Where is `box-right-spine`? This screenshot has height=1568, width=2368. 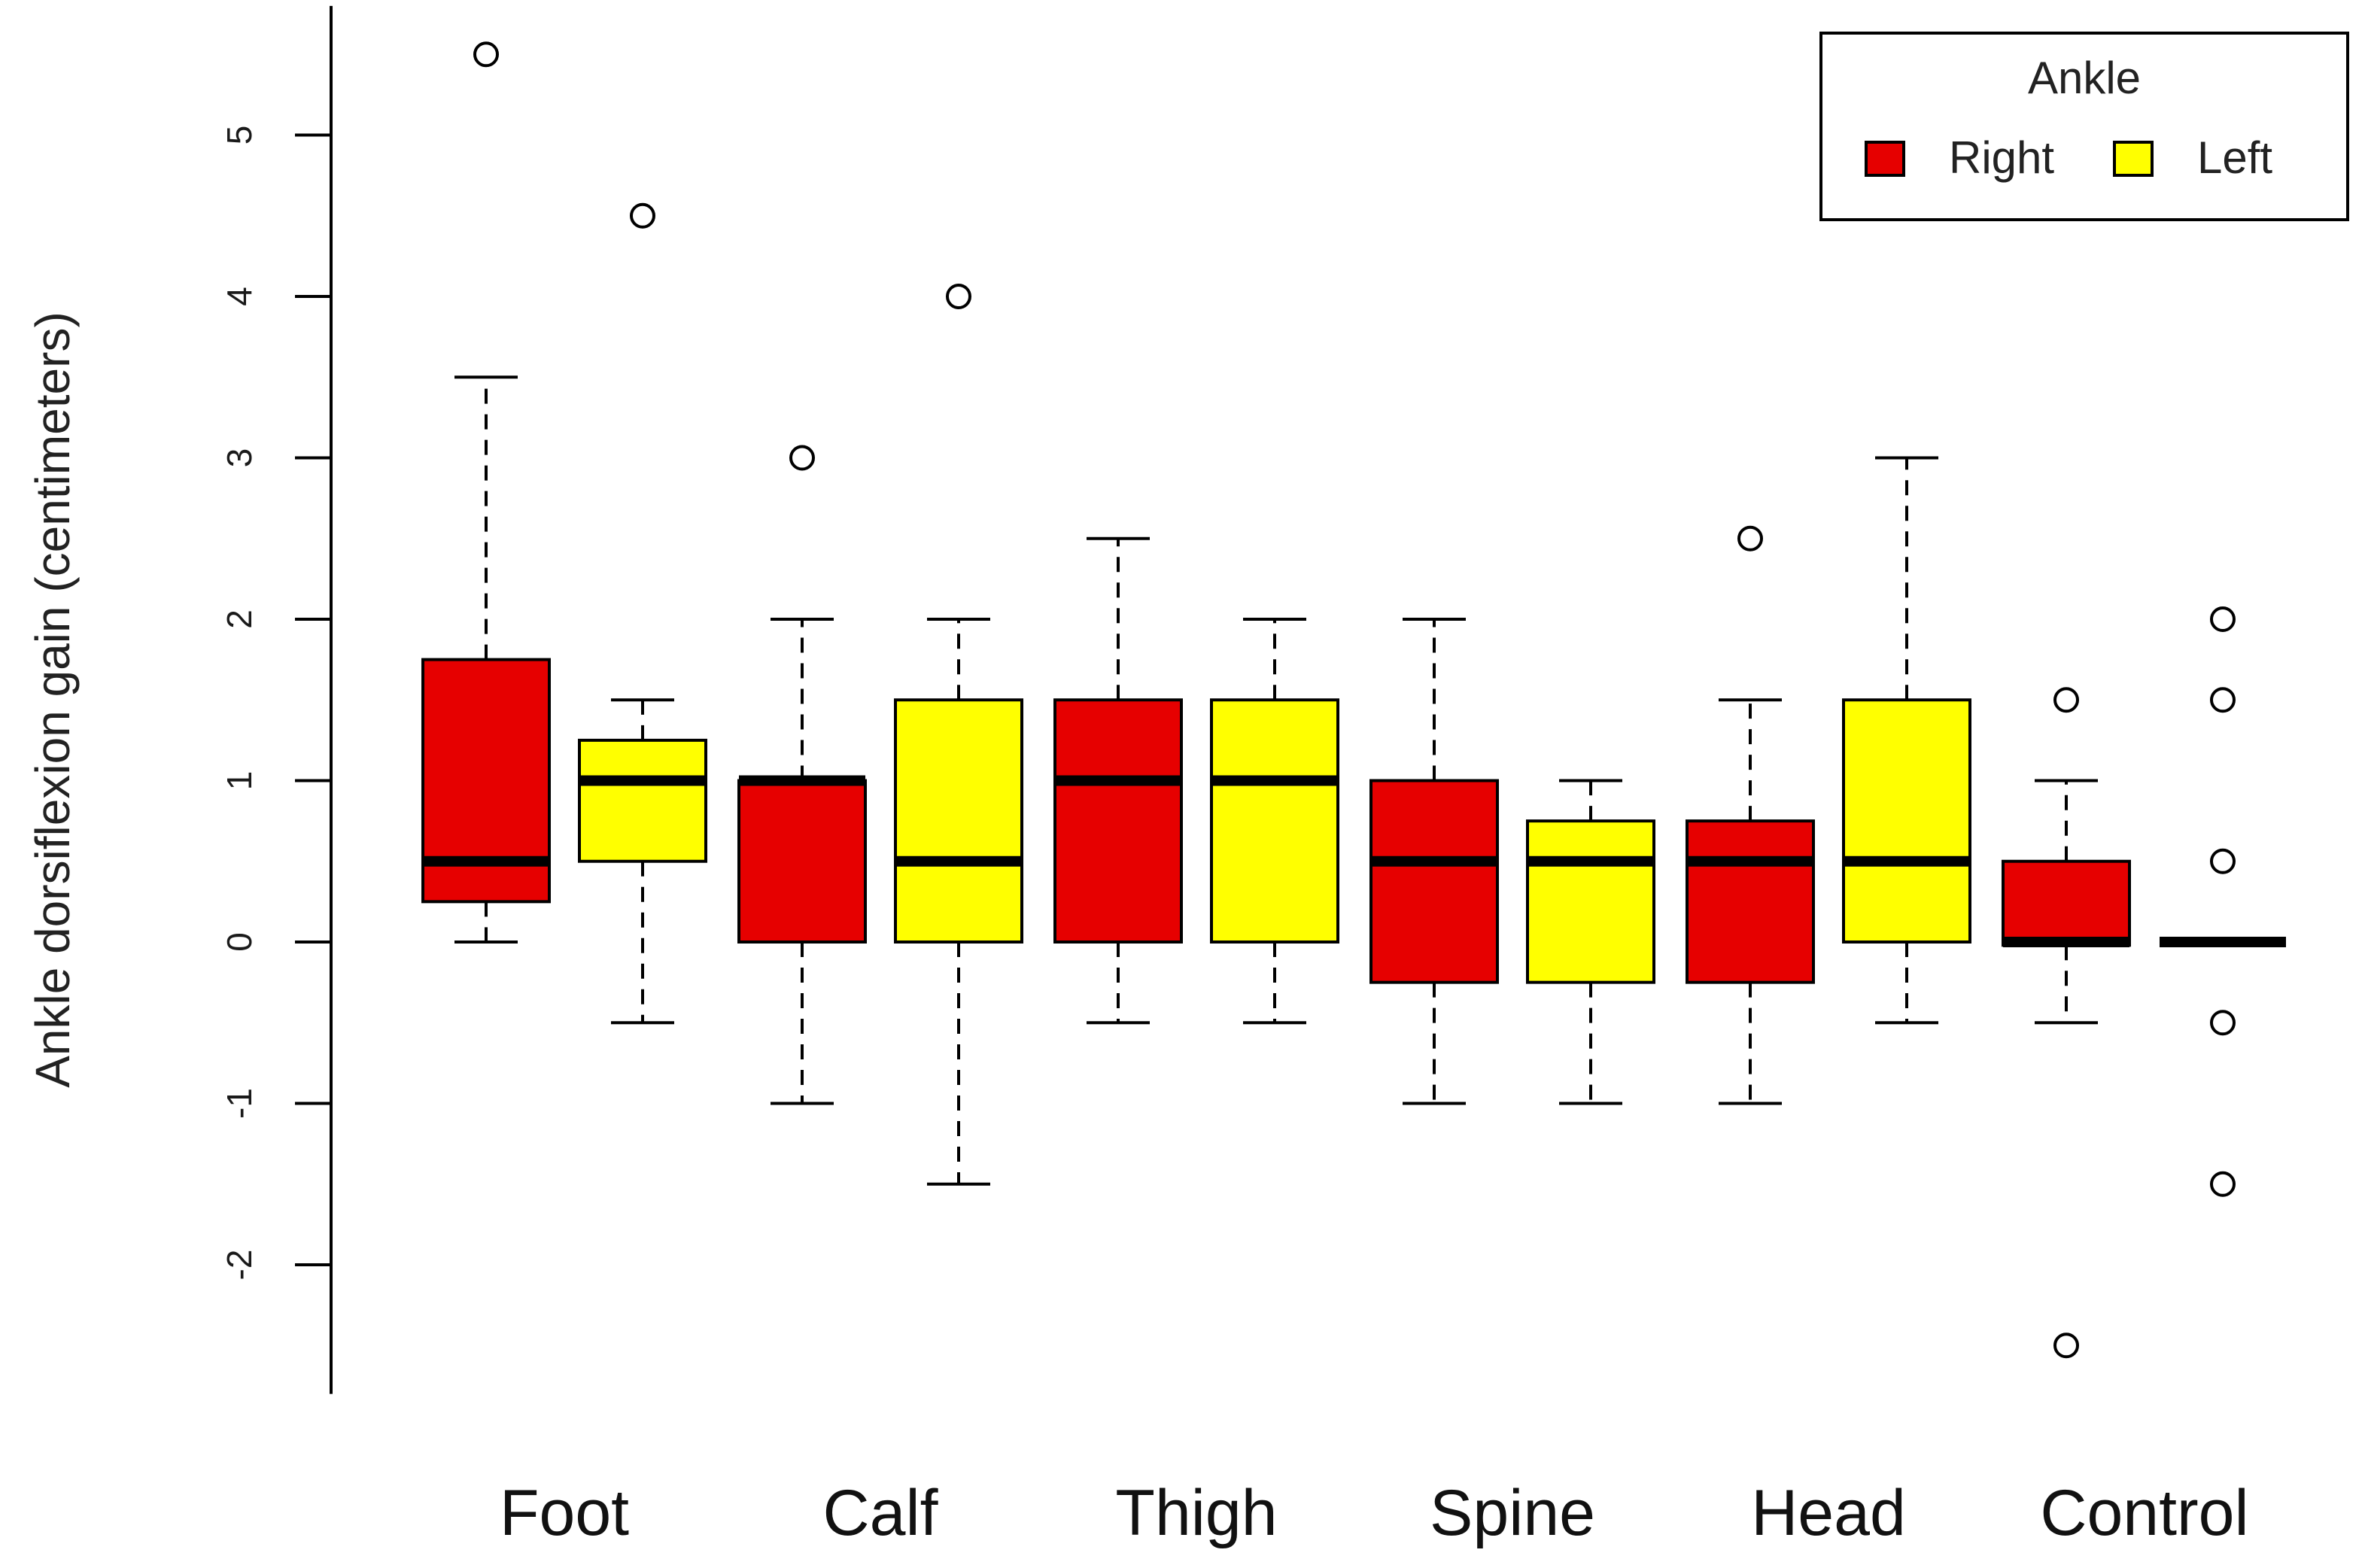
box-right-spine is located at coordinates (1434, 861).